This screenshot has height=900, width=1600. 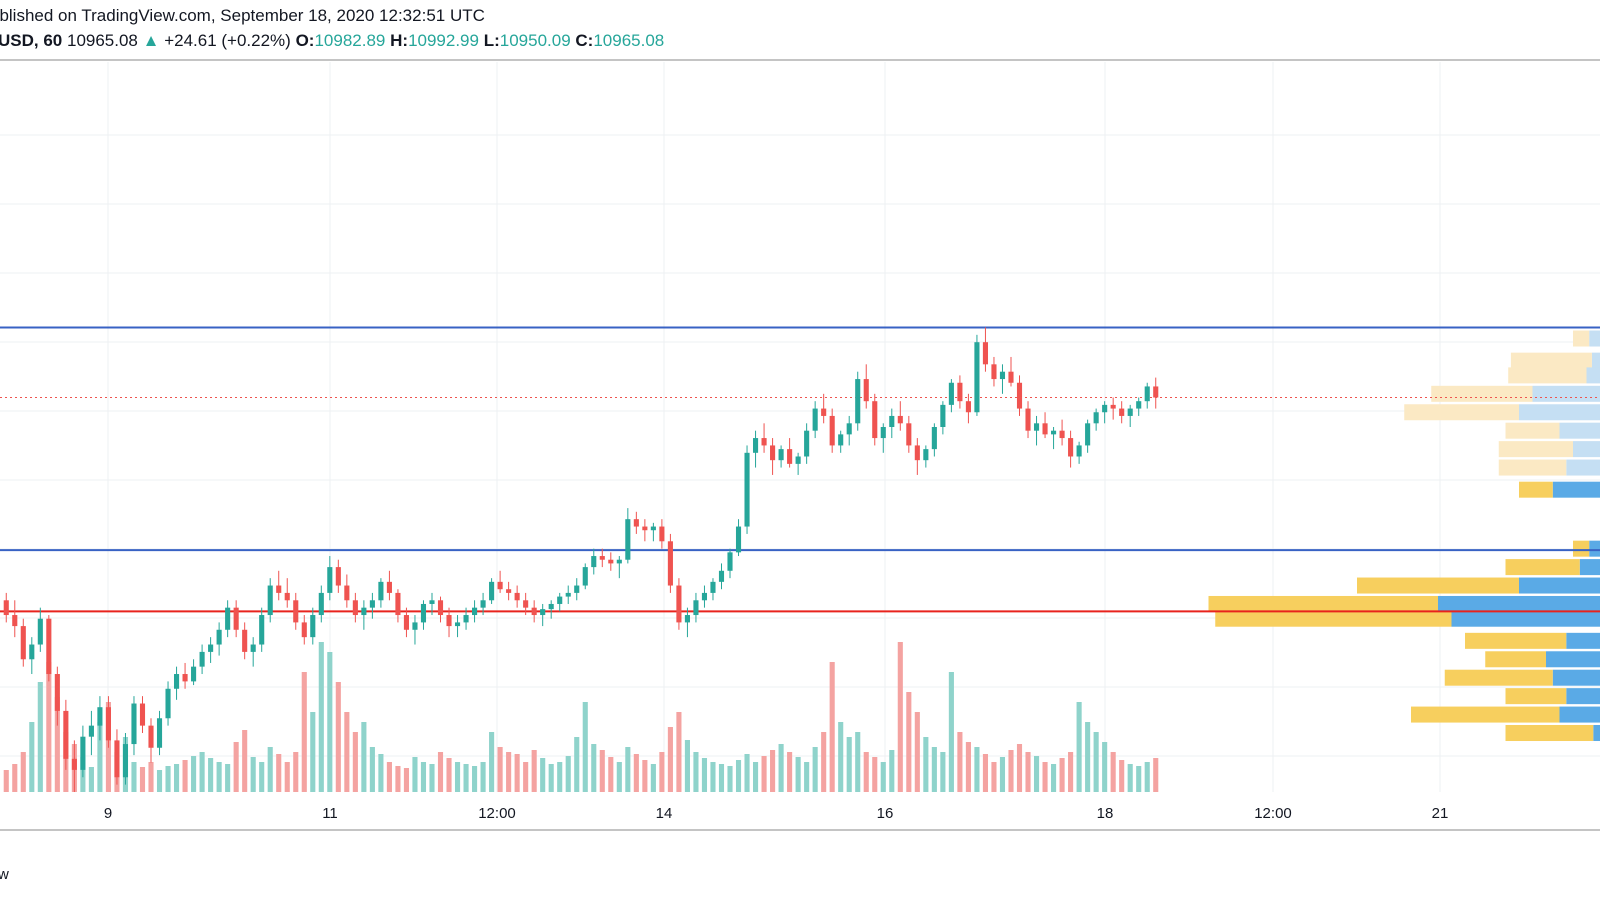 What do you see at coordinates (885, 813) in the screenshot?
I see `x-tick-label: 16` at bounding box center [885, 813].